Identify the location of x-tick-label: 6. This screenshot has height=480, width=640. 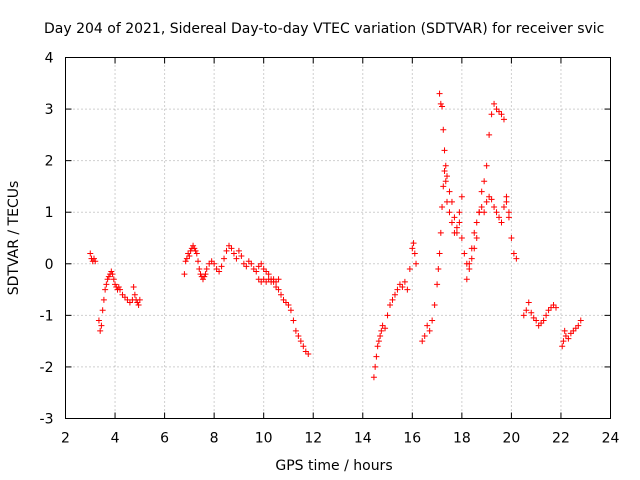
(164, 439).